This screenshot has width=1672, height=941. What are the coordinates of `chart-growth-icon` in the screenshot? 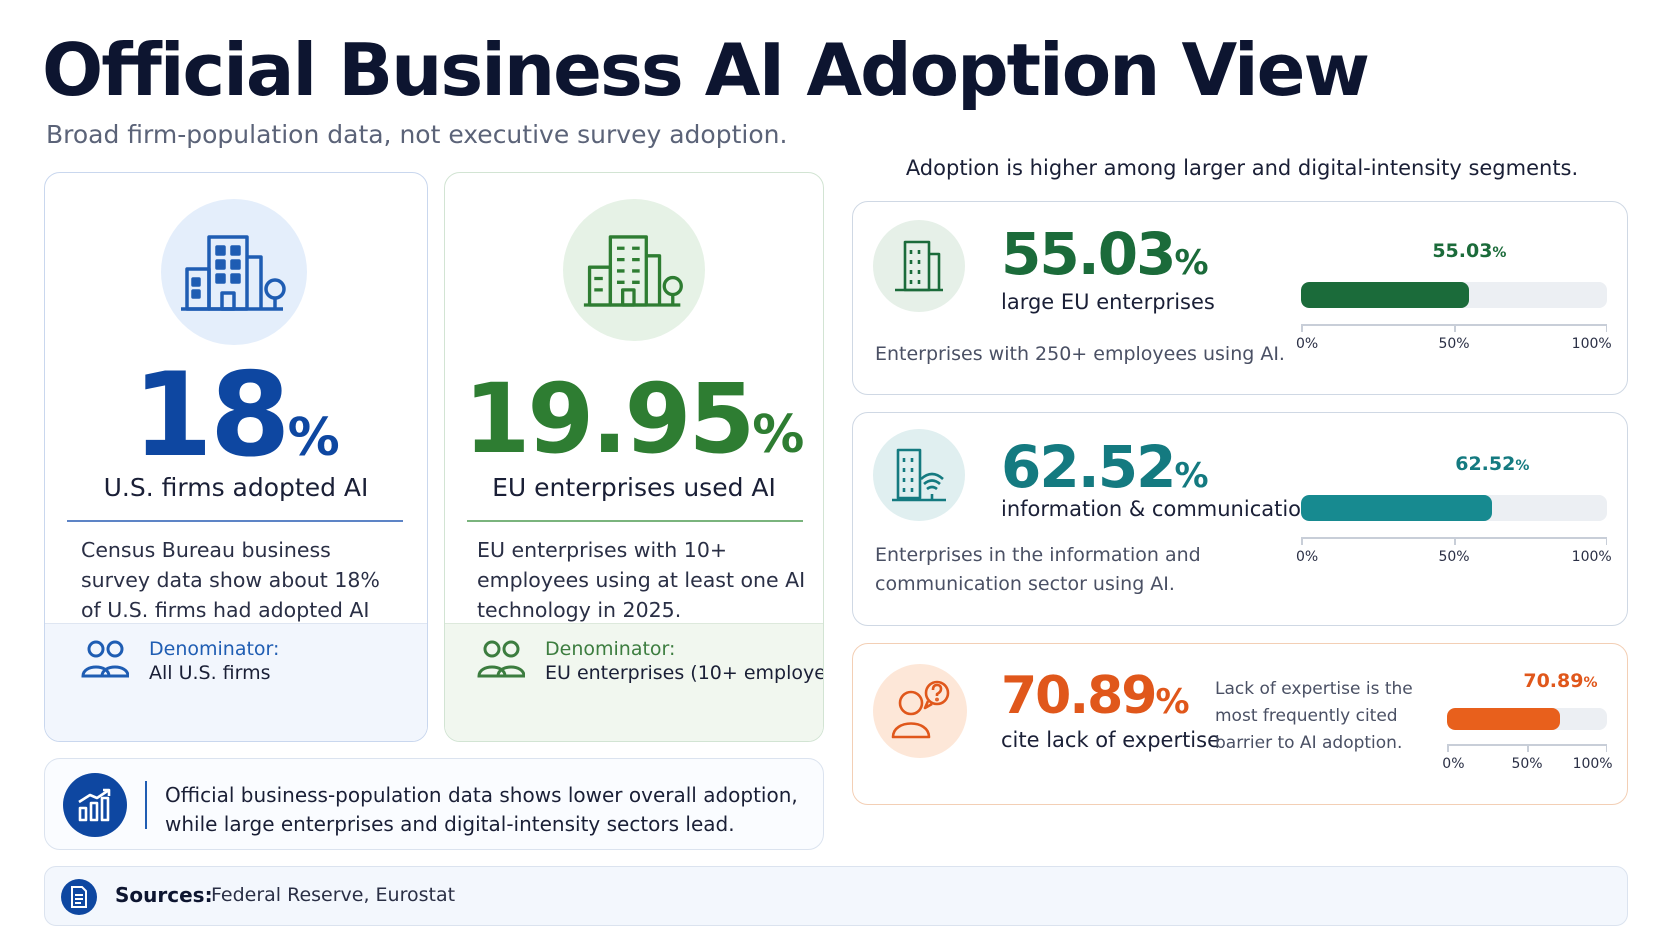 It's located at (94, 805).